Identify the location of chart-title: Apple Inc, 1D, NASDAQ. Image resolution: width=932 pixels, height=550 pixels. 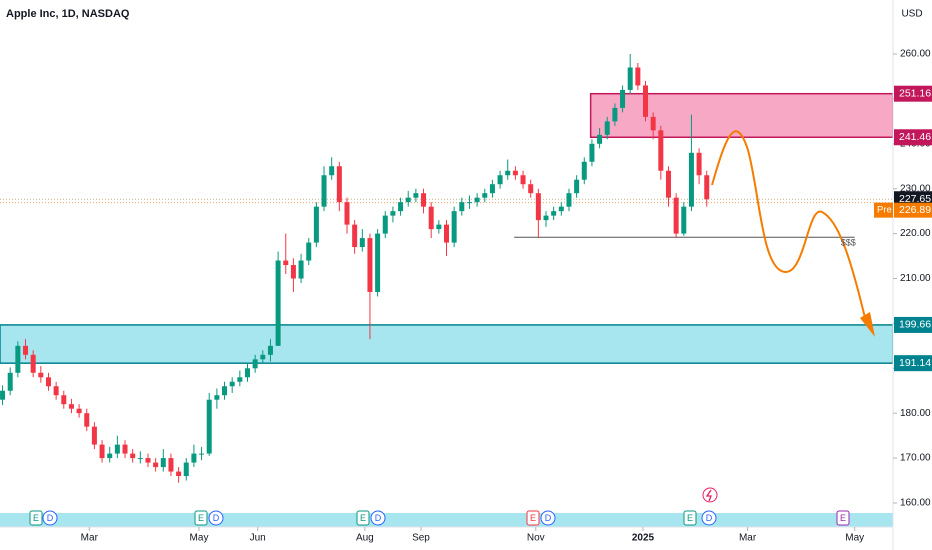
(68, 14).